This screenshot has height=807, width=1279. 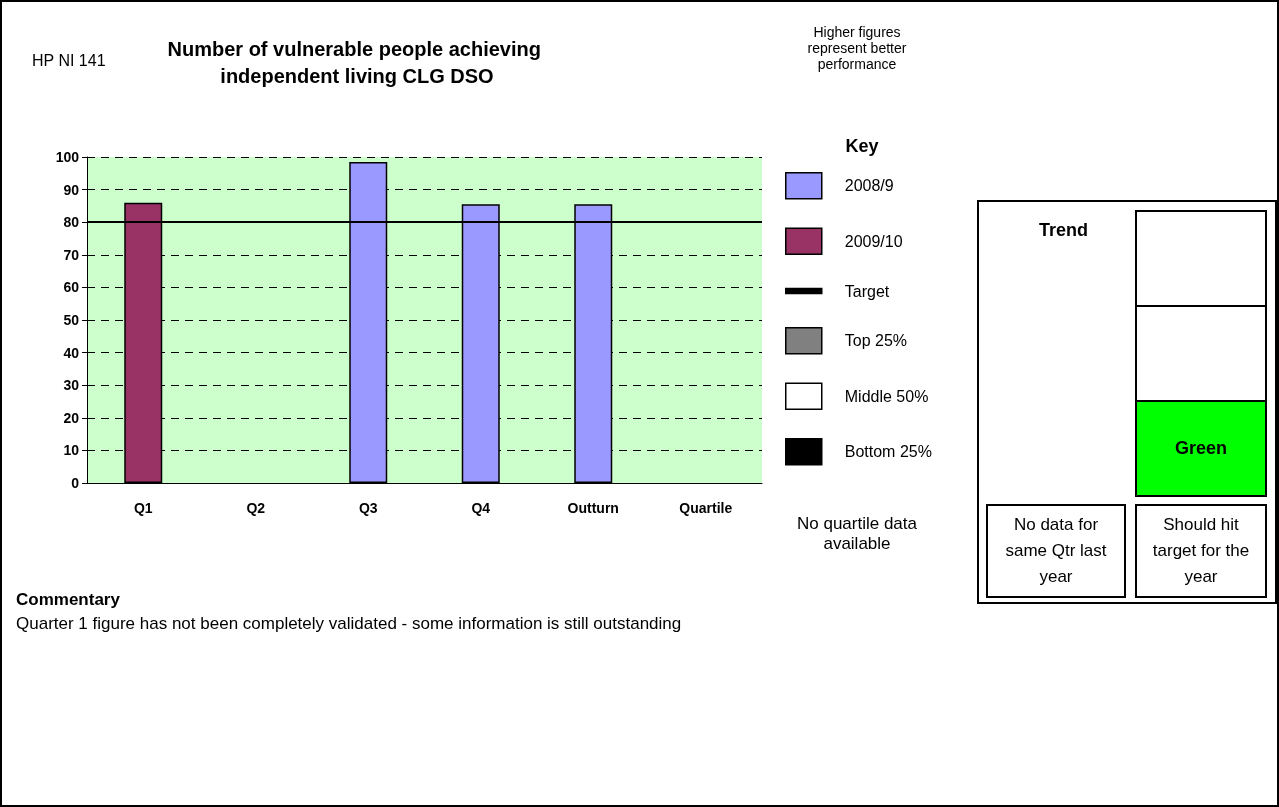 I want to click on text: Quarter 1 figure has not been completely validated - some information is still outstanding, so click(x=349, y=624).